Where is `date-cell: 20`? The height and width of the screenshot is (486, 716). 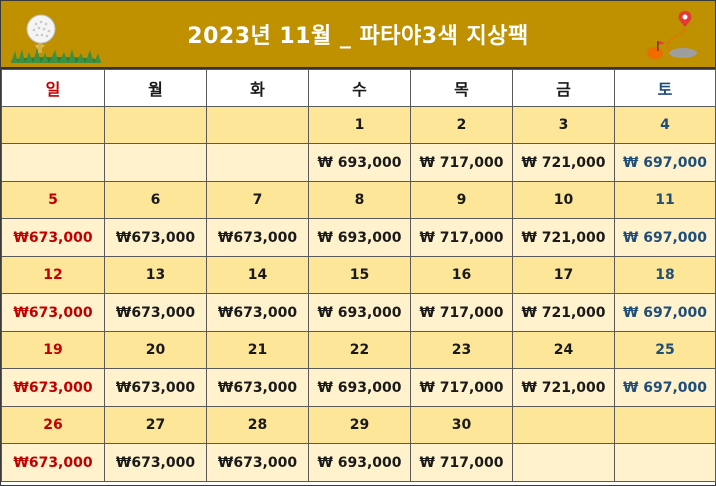
date-cell: 20 is located at coordinates (155, 350).